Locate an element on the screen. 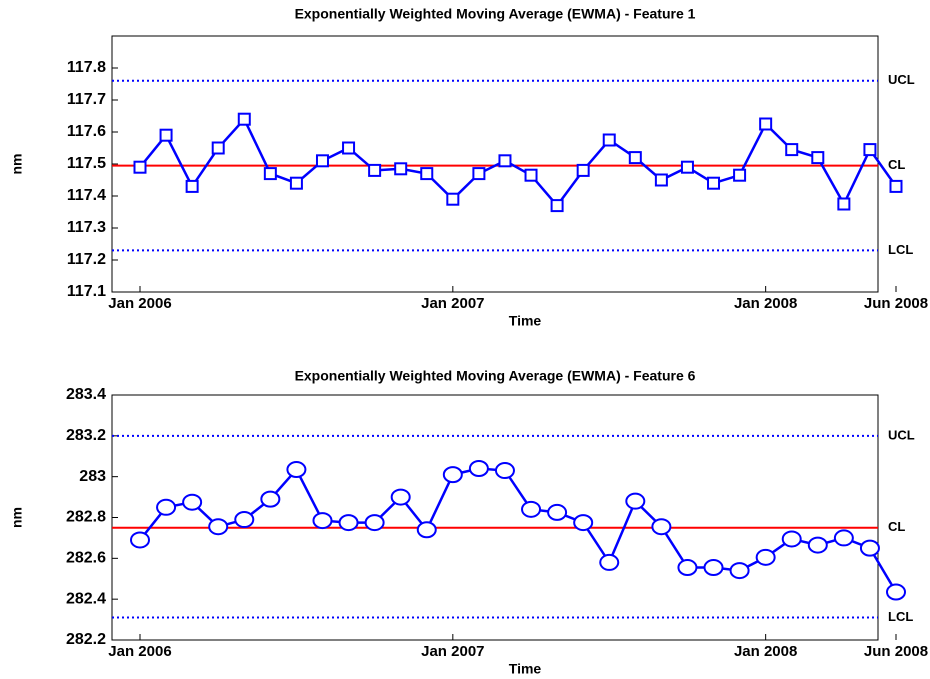 Image resolution: width=930 pixels, height=679 pixels. x-tick-label: Jan 2008 is located at coordinates (765, 303).